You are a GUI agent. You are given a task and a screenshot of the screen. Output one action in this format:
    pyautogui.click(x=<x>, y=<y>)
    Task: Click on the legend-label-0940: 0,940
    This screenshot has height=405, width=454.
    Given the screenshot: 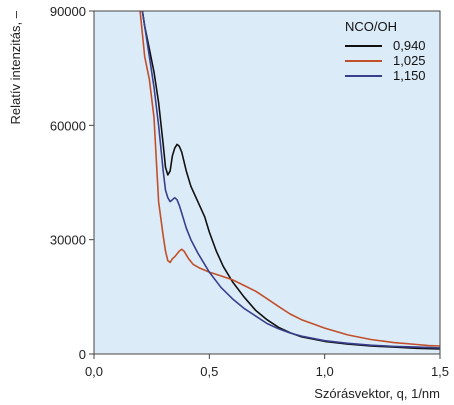 What is the action you would take?
    pyautogui.click(x=409, y=45)
    